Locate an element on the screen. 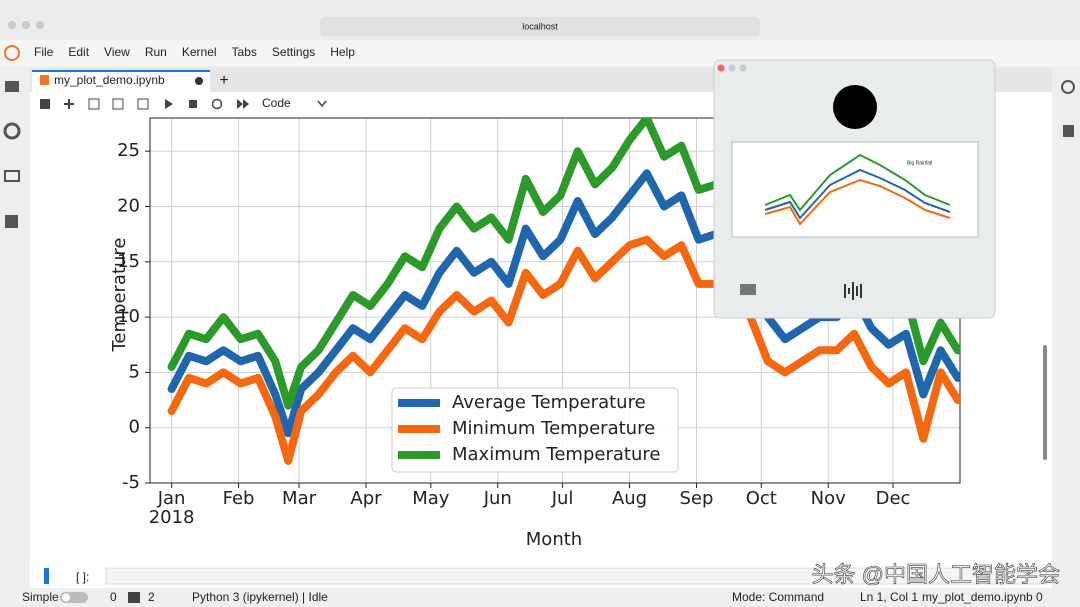 The width and height of the screenshot is (1080, 607). mode-status: Mode: Command is located at coordinates (778, 597).